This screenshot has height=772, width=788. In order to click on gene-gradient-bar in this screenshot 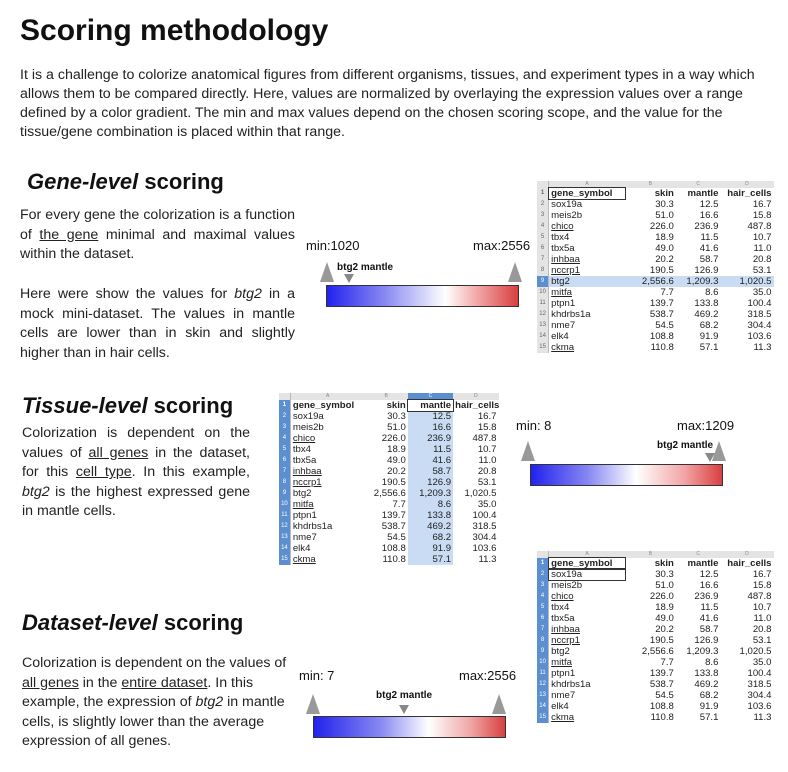, I will do `click(422, 296)`.